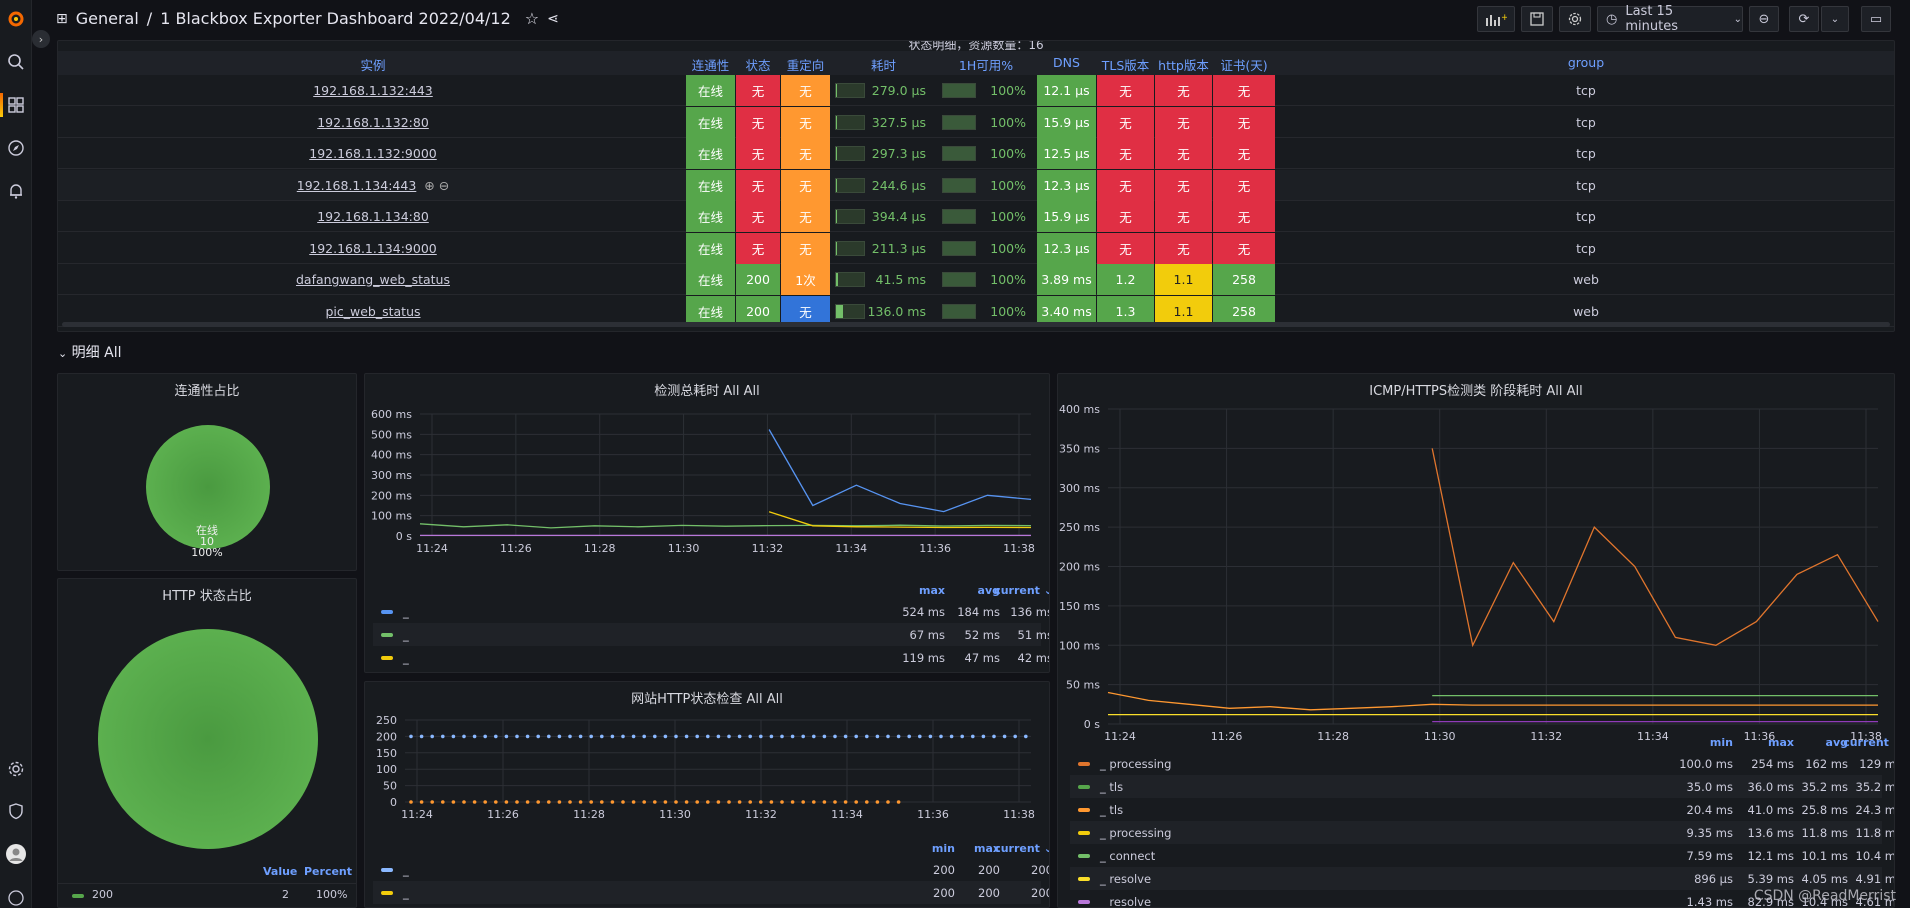  I want to click on column-header: DNS, so click(1066, 62).